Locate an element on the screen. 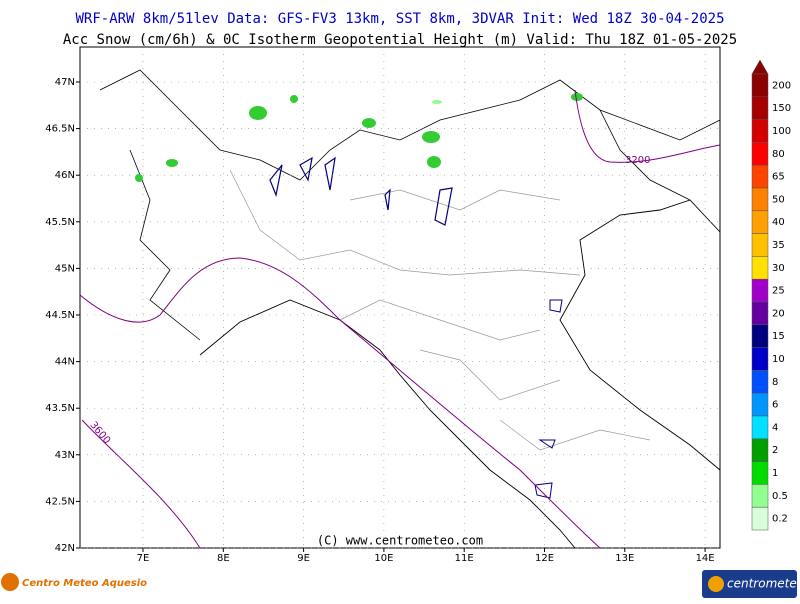  region-border is located at coordinates (405, 222).